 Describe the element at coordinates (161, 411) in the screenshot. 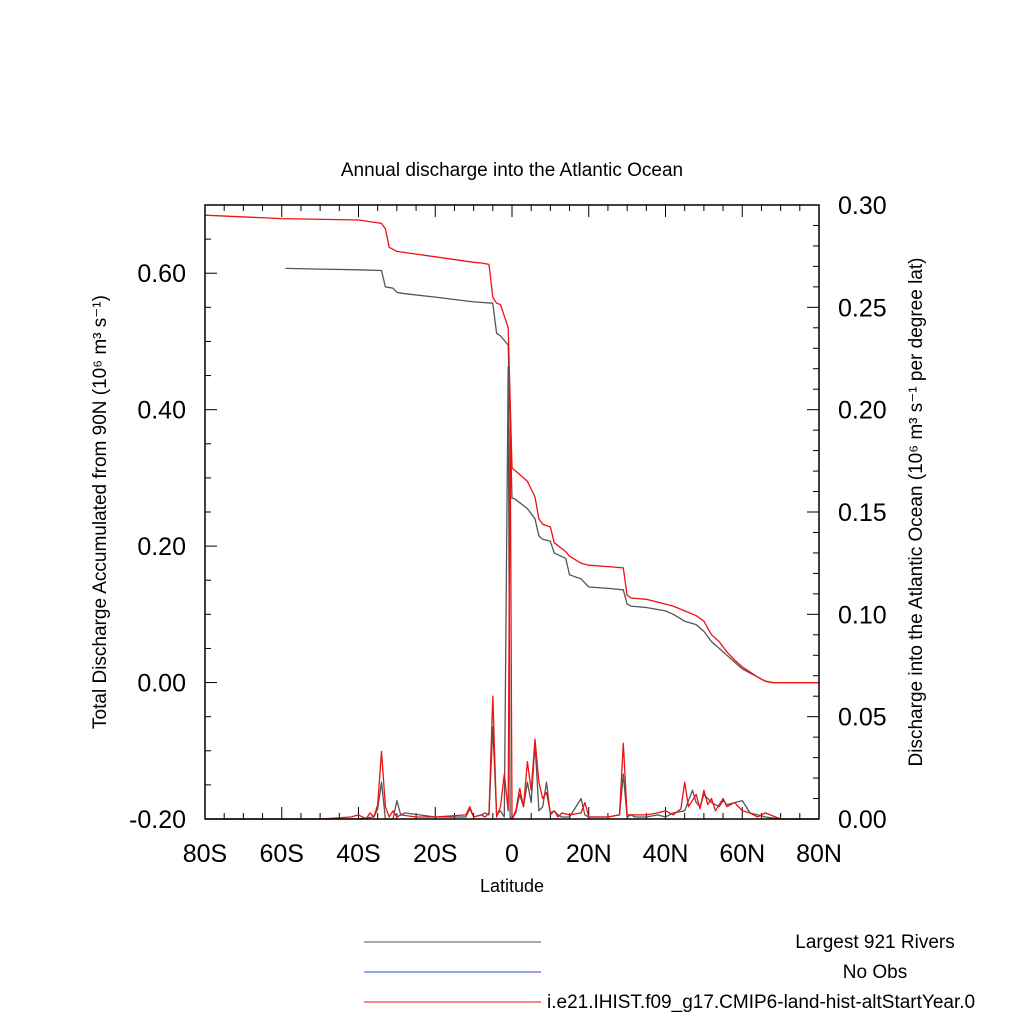

I see `left-tick-label: 0.40` at that location.